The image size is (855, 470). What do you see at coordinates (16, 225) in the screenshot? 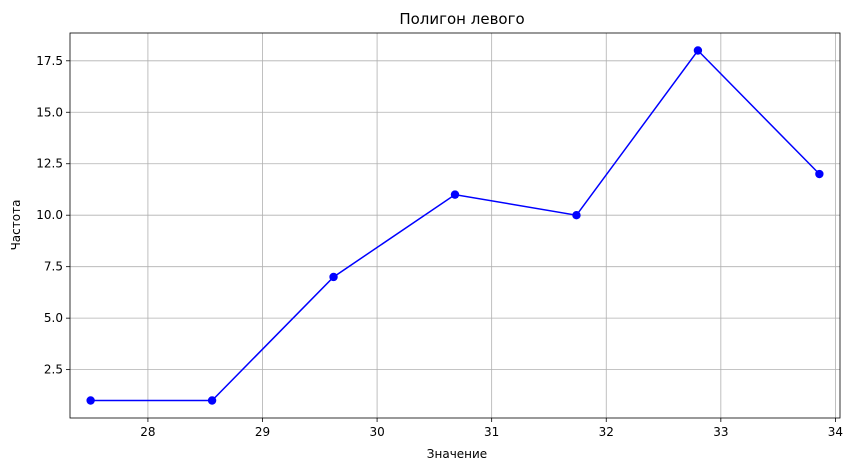
I see `y-axis-label: Частота` at bounding box center [16, 225].